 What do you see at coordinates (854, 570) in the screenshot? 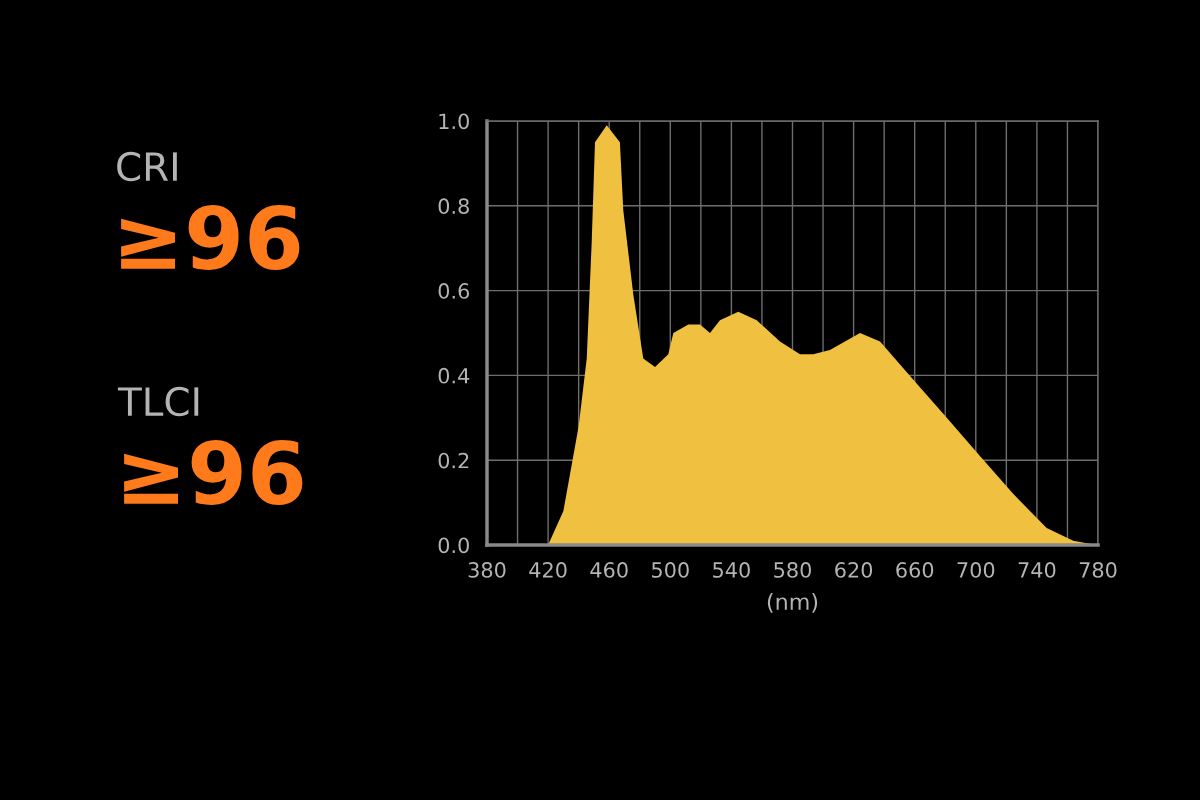
I see `x-tick-label: 620` at bounding box center [854, 570].